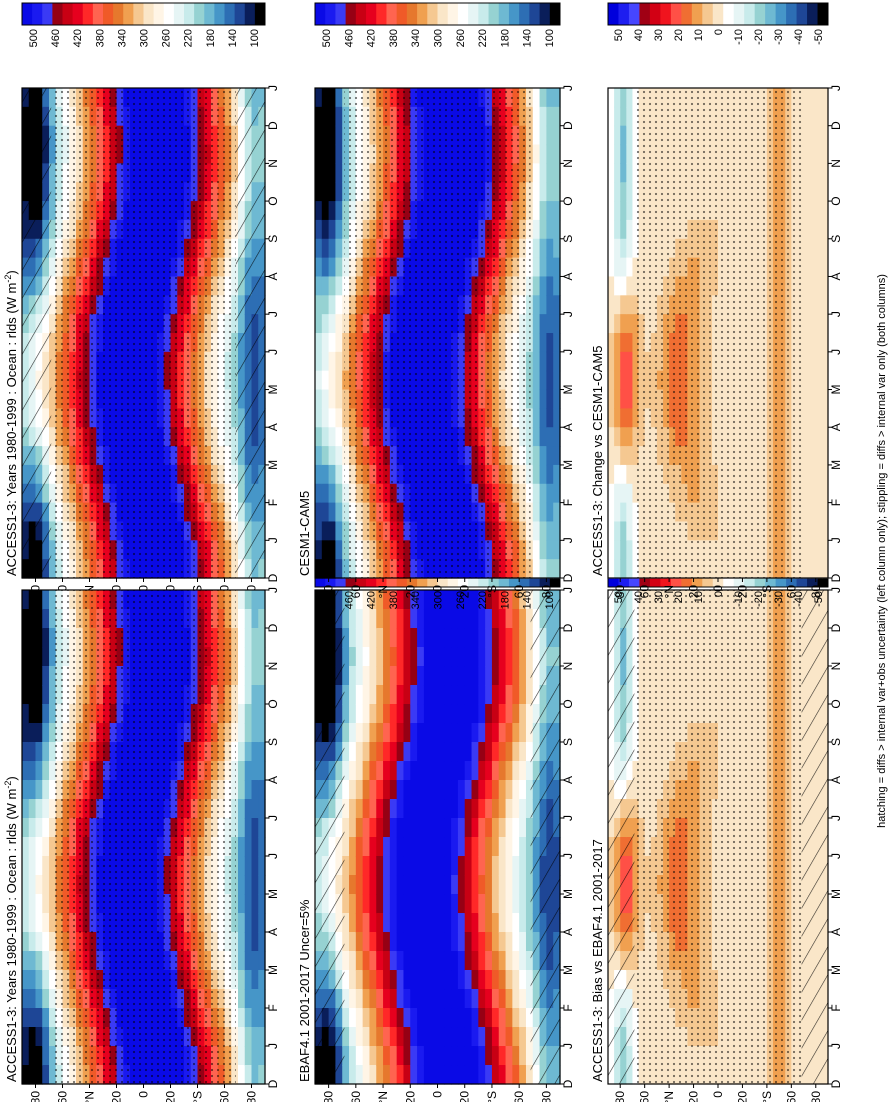 This screenshot has height=1102, width=895. Describe the element at coordinates (273, 427) in the screenshot. I see `month-tick-label: A` at that location.